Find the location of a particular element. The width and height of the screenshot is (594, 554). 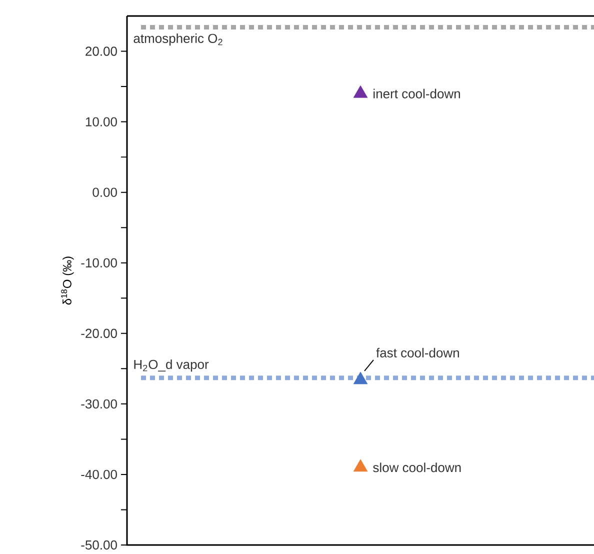

y-tick-label: 20.00 is located at coordinates (101, 51).